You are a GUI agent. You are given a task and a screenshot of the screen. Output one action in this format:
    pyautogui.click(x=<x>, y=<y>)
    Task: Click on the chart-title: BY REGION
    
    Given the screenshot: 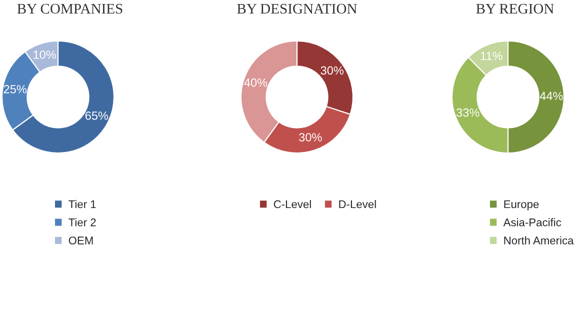 What is the action you would take?
    pyautogui.click(x=515, y=9)
    